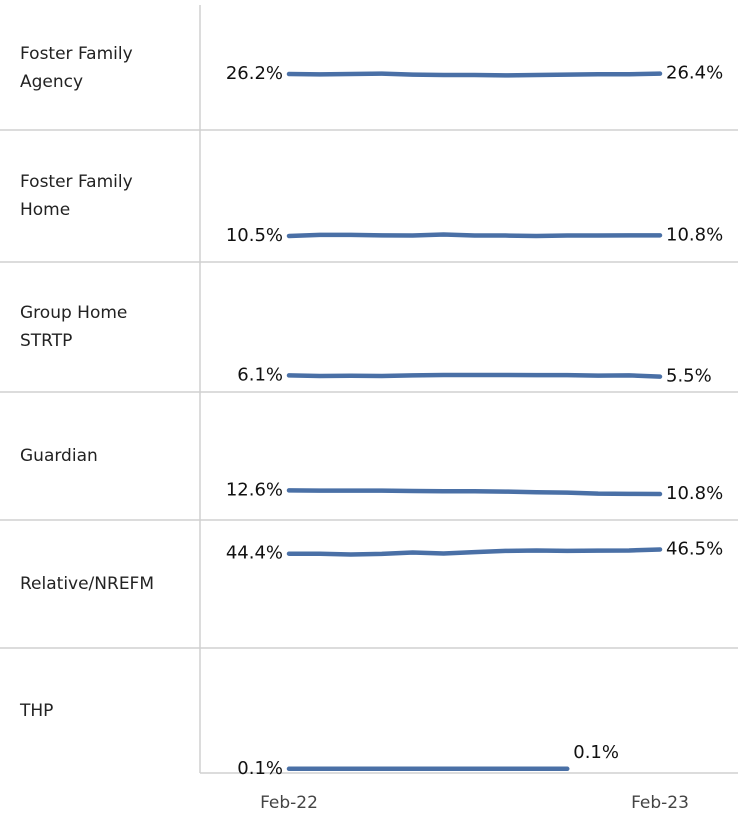 The image size is (738, 814). I want to click on value-label: 44.4%, so click(254, 553).